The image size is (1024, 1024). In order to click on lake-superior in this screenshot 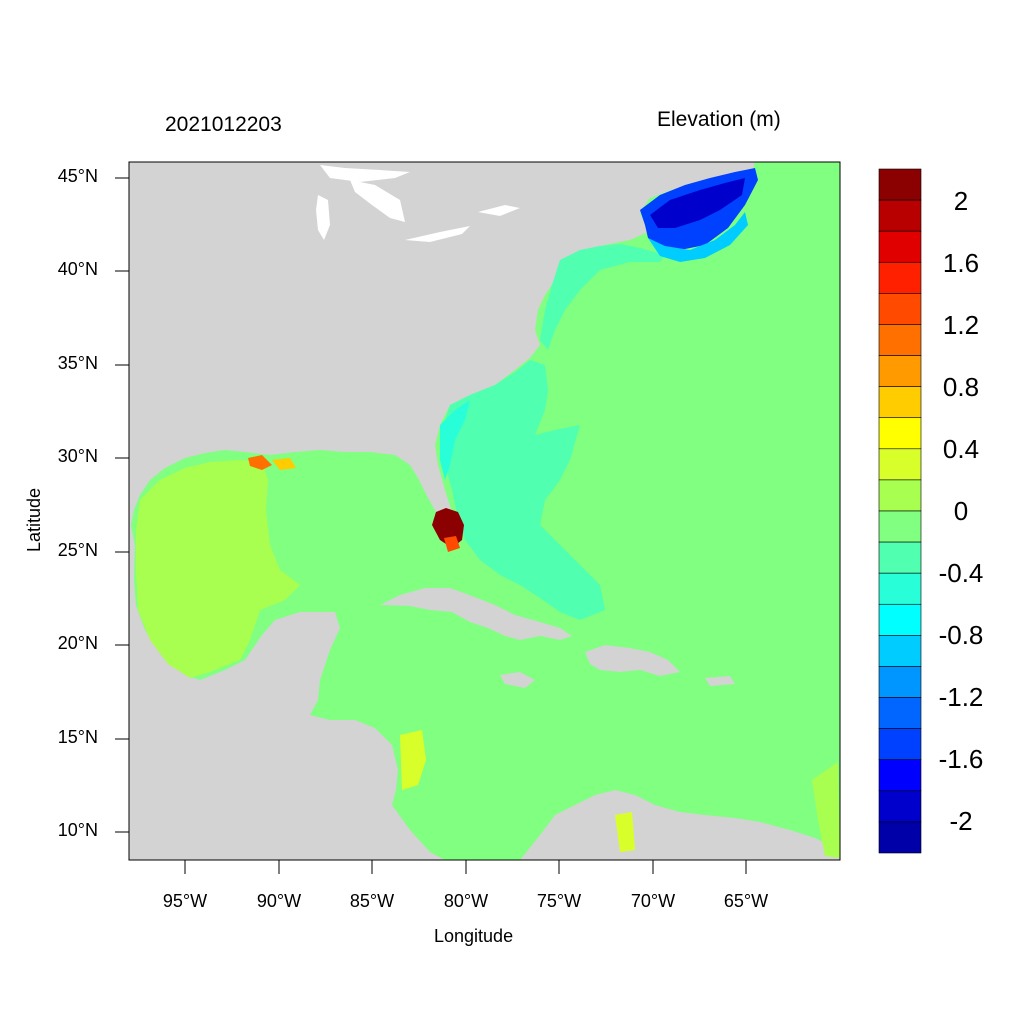, I will do `click(365, 173)`.